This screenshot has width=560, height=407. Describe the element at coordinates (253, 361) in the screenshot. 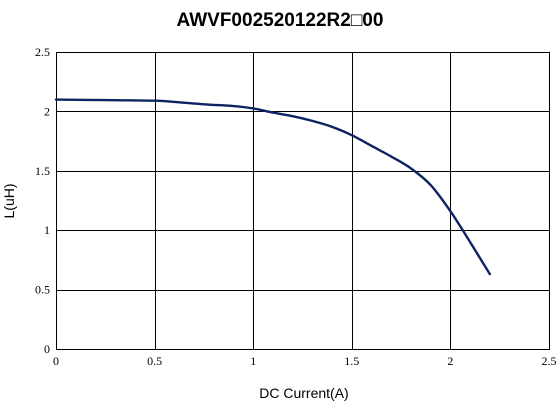

I see `x-tick-label: 1` at that location.